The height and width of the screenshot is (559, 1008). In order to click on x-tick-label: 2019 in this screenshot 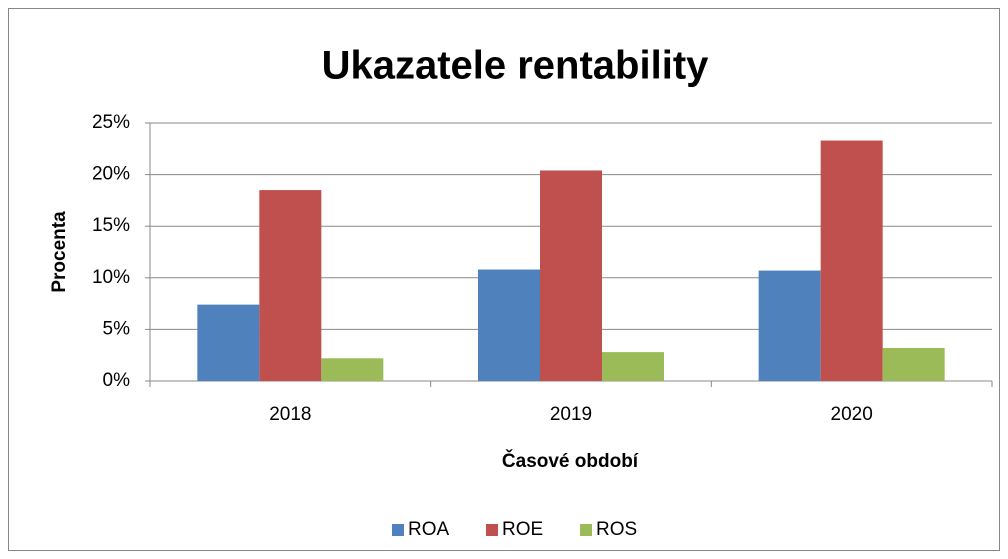, I will do `click(571, 414)`.